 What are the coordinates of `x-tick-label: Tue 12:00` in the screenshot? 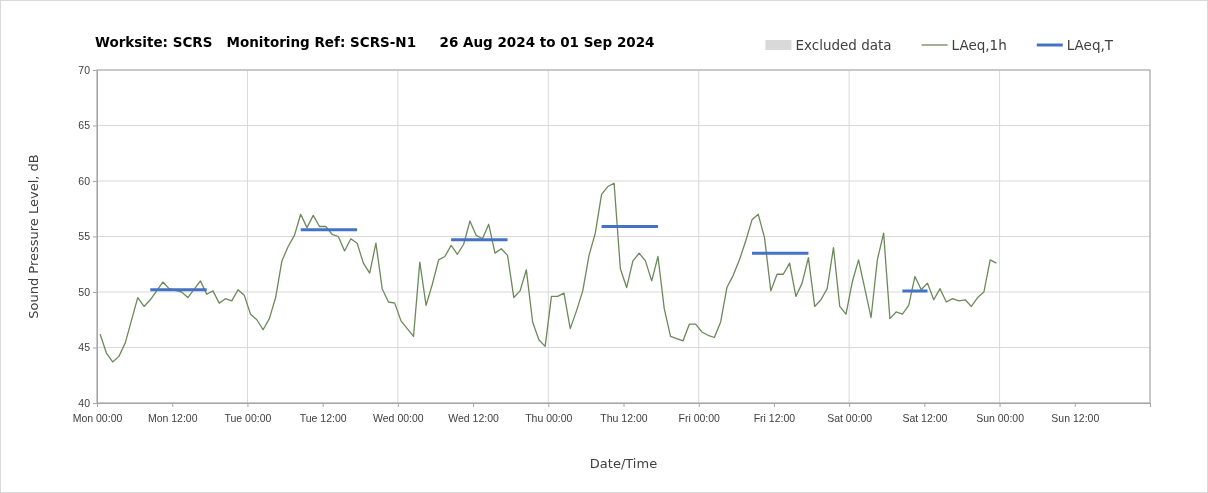 It's located at (323, 417).